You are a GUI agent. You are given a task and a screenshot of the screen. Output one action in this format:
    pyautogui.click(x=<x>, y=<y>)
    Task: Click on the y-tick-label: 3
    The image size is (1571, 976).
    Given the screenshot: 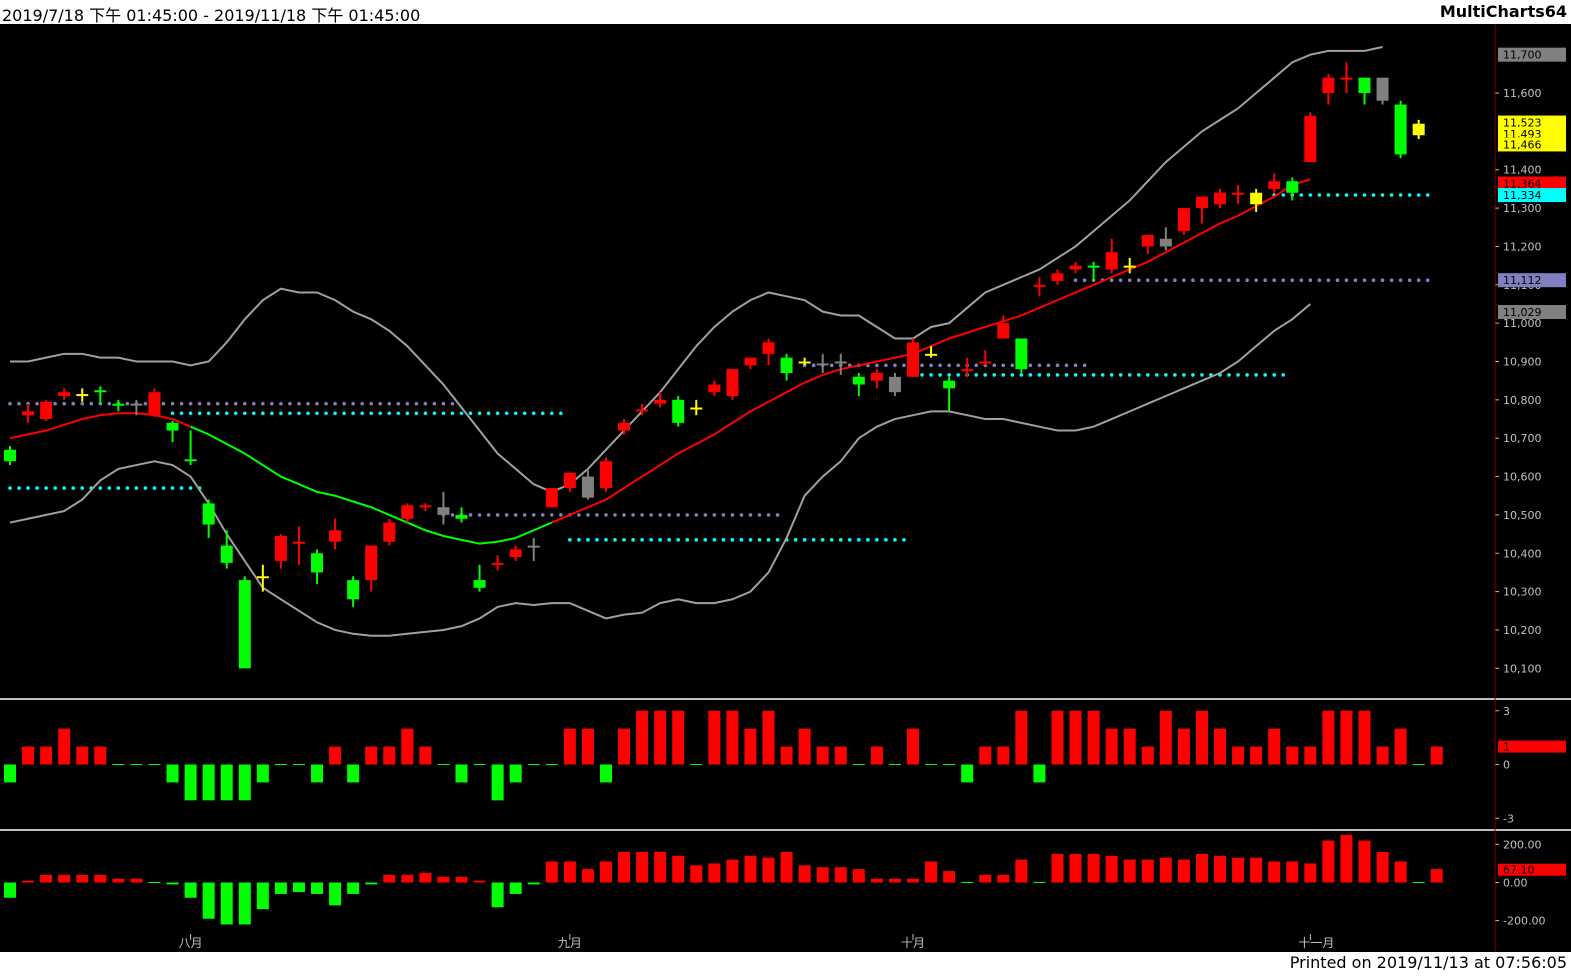 What is the action you would take?
    pyautogui.click(x=1506, y=711)
    